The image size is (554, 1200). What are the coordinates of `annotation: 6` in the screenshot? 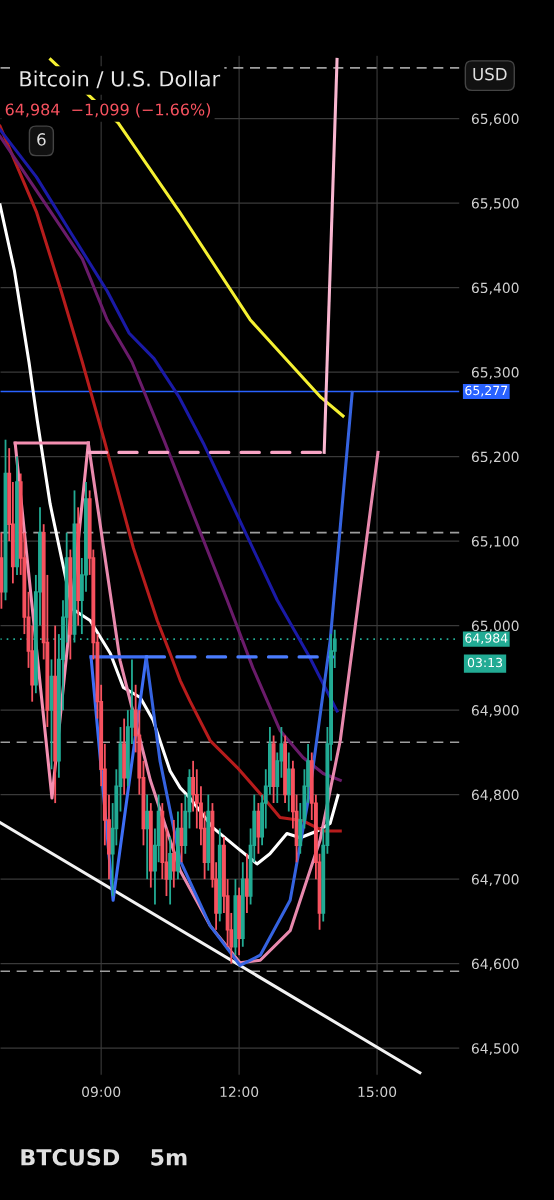 It's located at (41, 139).